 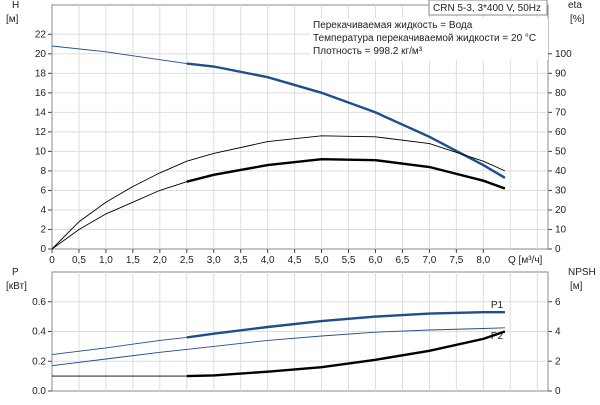 What do you see at coordinates (268, 260) in the screenshot?
I see `x-tick-label: 4,0` at bounding box center [268, 260].